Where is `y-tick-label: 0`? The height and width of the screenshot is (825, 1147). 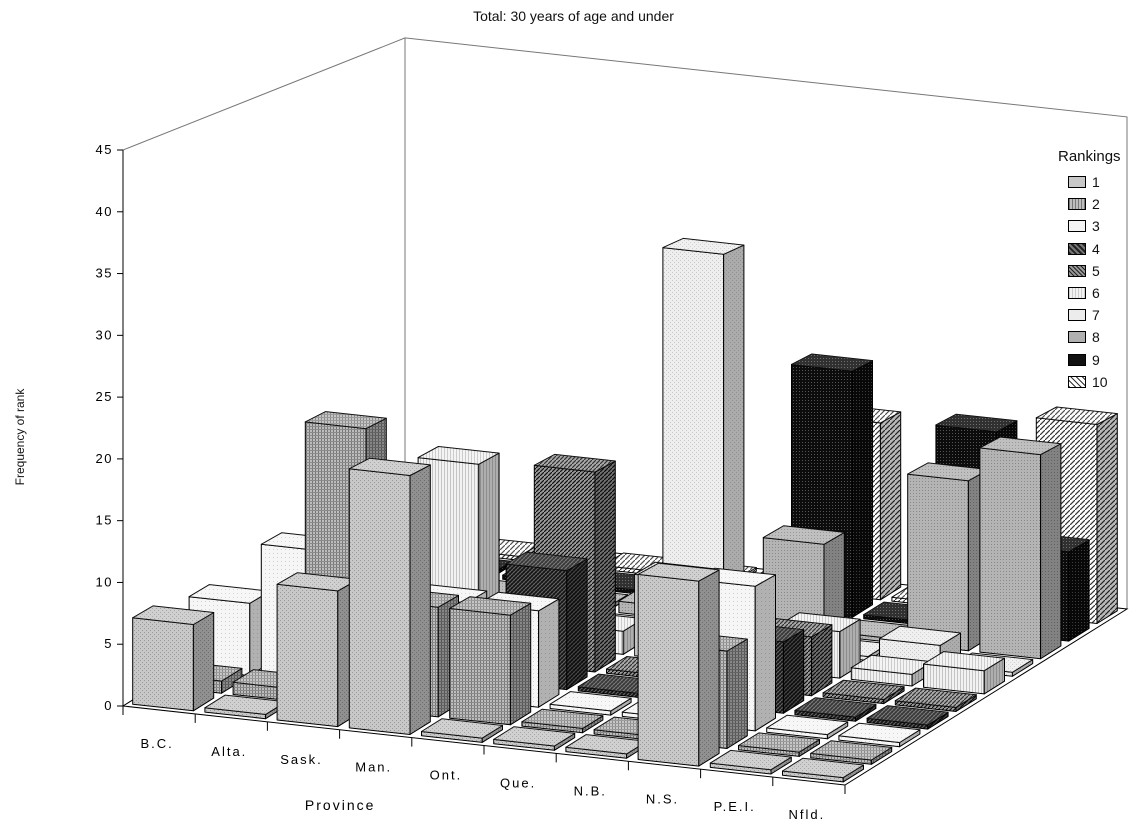
y-tick-label: 0 is located at coordinates (108, 705).